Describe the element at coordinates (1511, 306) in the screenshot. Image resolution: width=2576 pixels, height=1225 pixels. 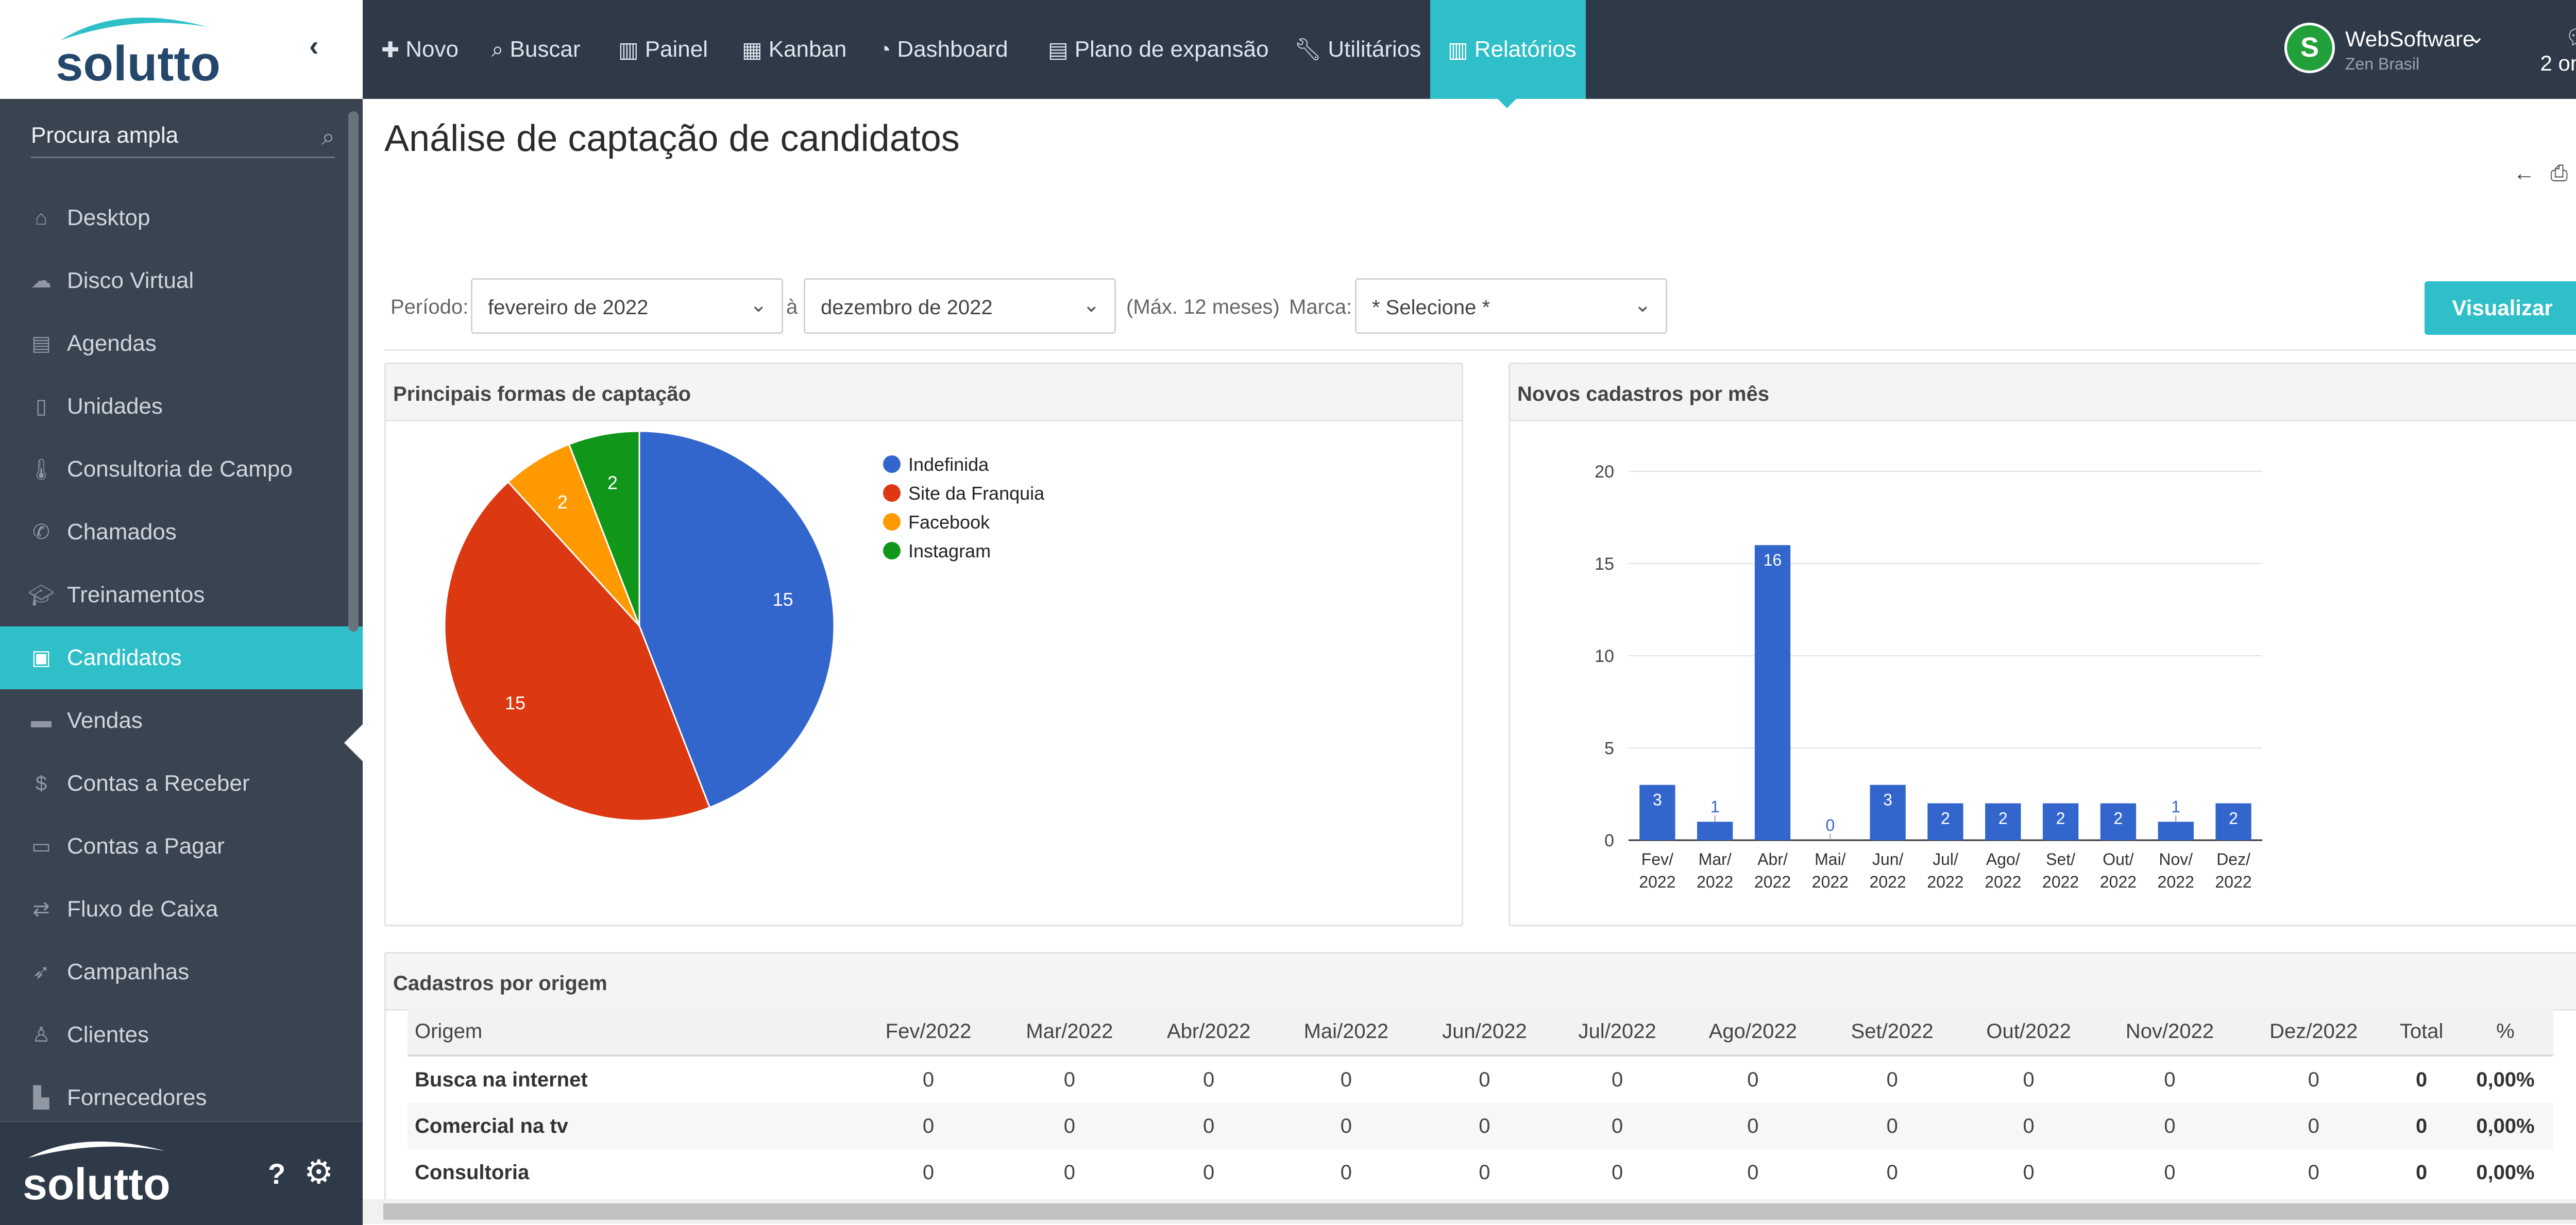
I see `marca-select: * Selecione * ⌄` at that location.